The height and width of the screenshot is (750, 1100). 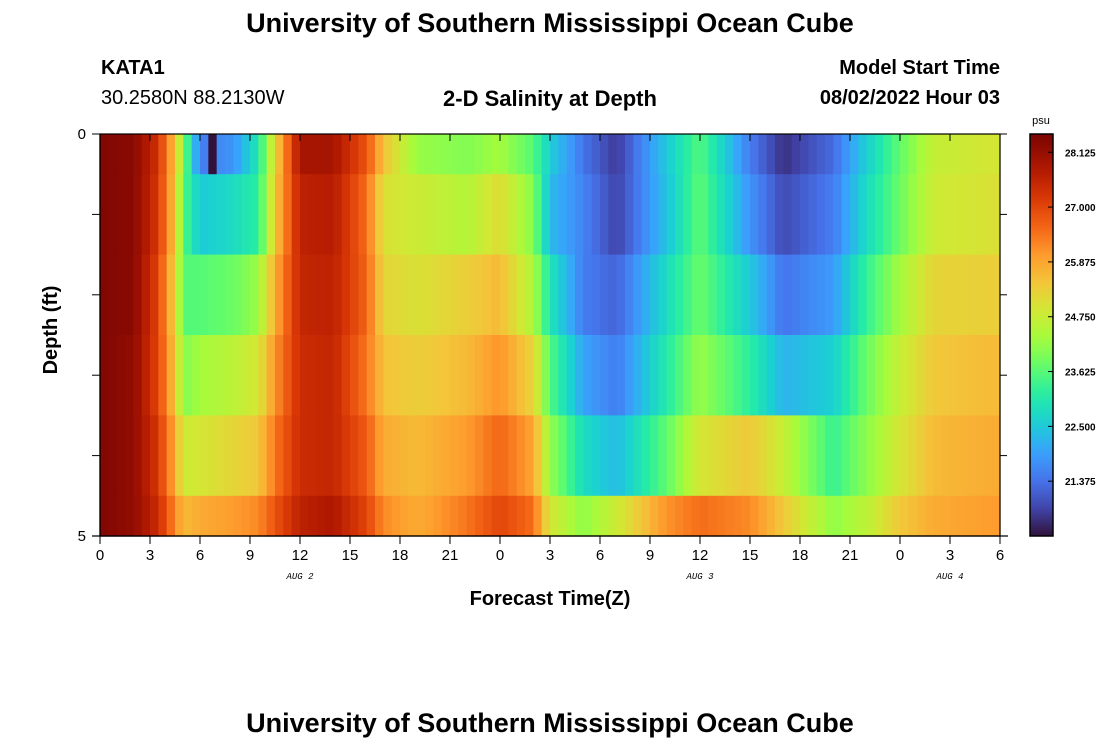 I want to click on model-start-label: Model Start Time, so click(x=919, y=68).